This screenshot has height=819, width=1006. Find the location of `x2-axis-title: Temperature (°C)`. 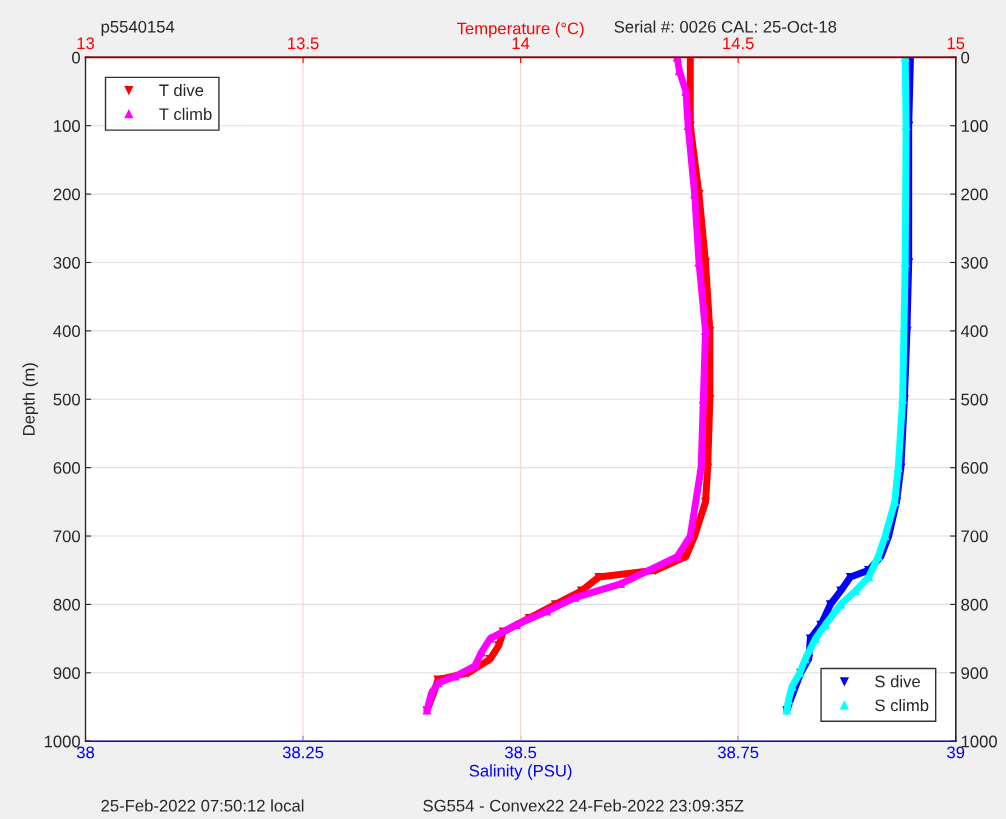

x2-axis-title: Temperature (°C) is located at coordinates (520, 30).